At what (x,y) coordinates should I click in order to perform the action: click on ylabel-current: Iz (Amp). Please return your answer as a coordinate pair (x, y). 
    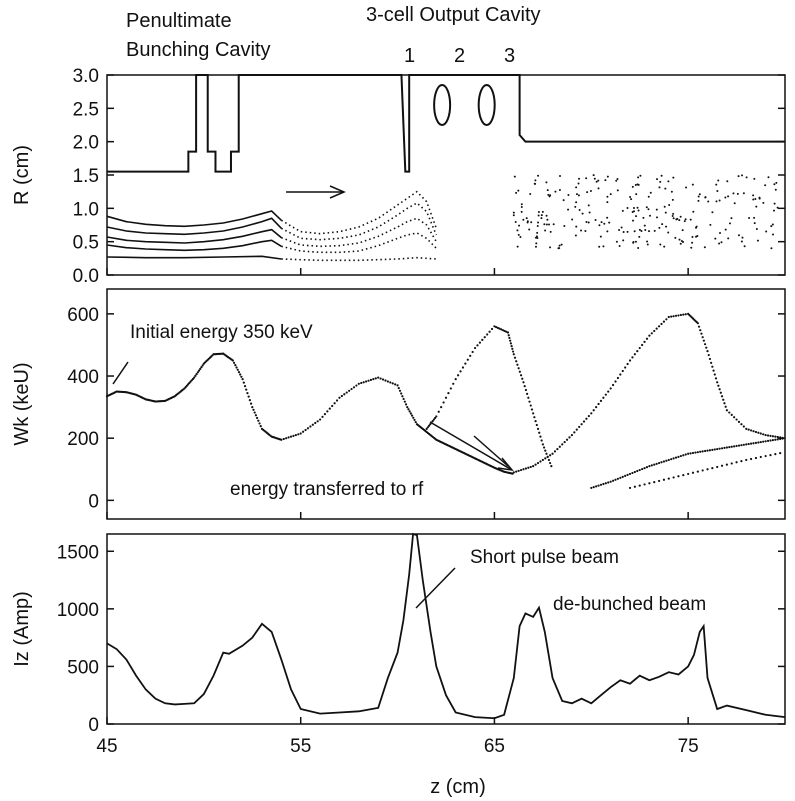
    Looking at the image, I should click on (22, 629).